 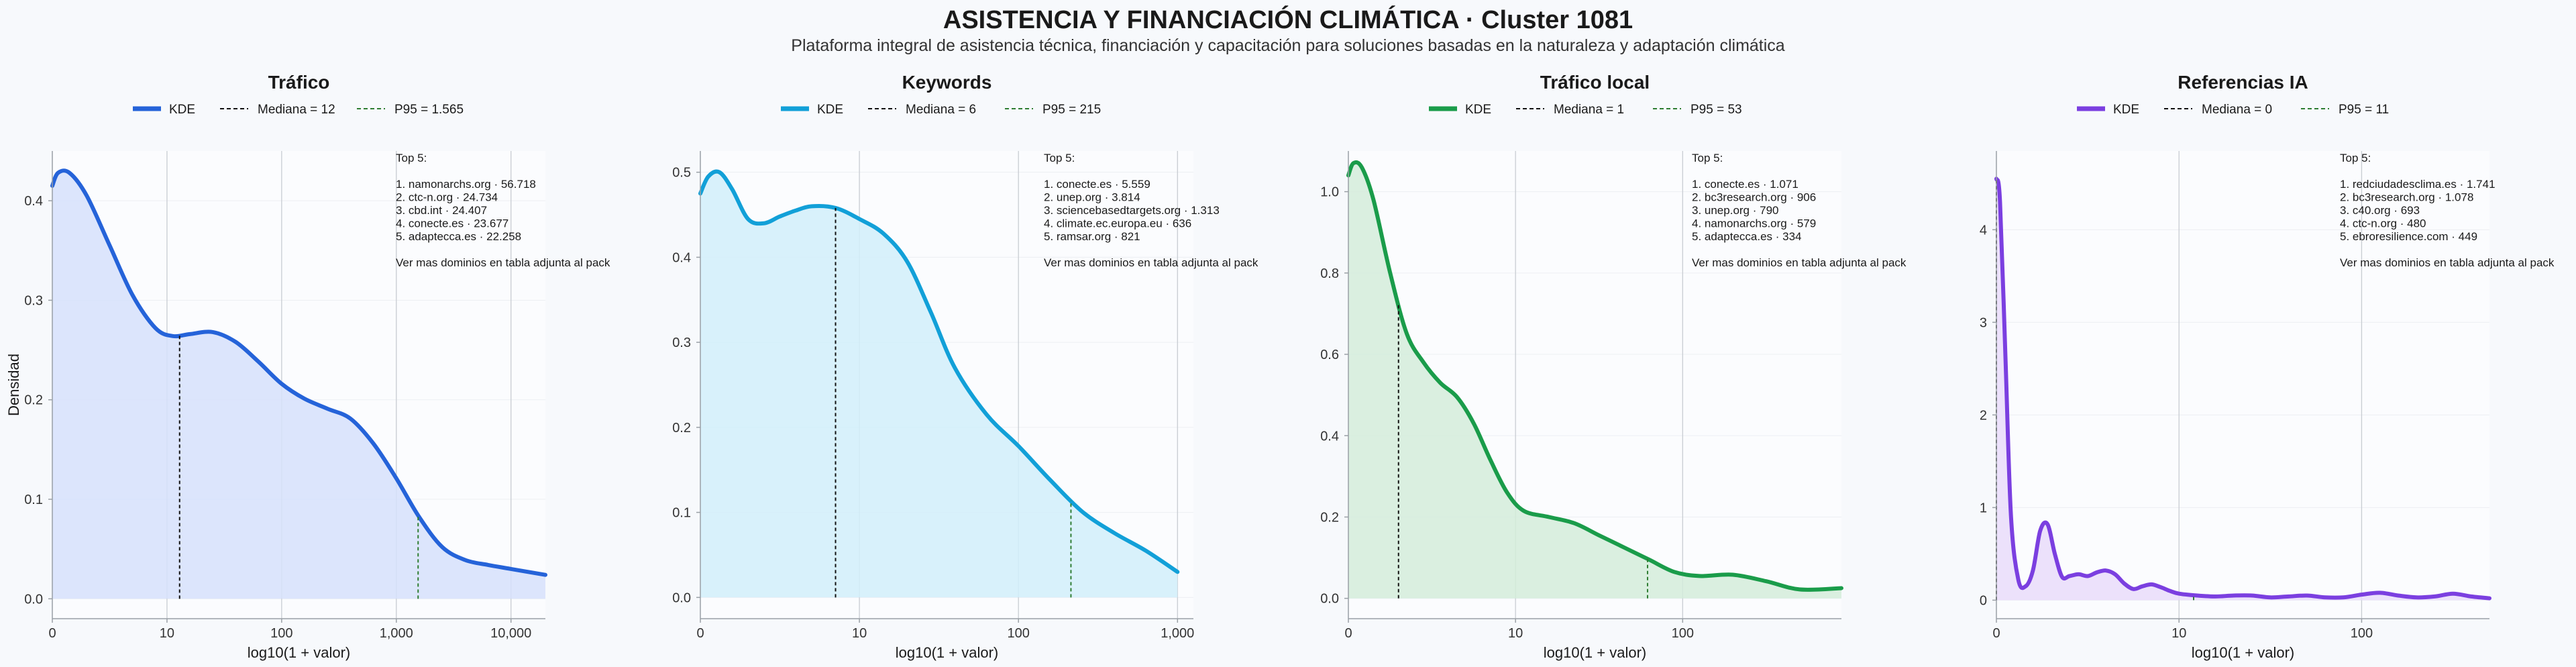 I want to click on plot-area, so click(x=2242, y=385).